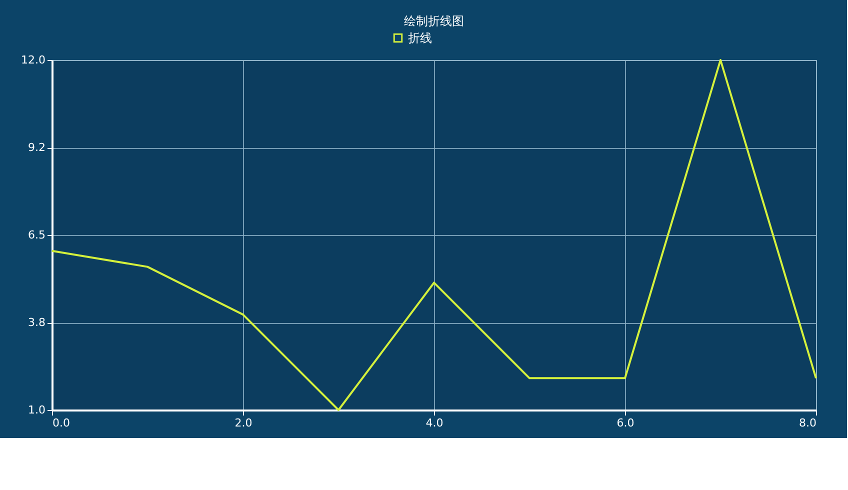 Image resolution: width=848 pixels, height=490 pixels. I want to click on y-tick-label: 6.5, so click(37, 235).